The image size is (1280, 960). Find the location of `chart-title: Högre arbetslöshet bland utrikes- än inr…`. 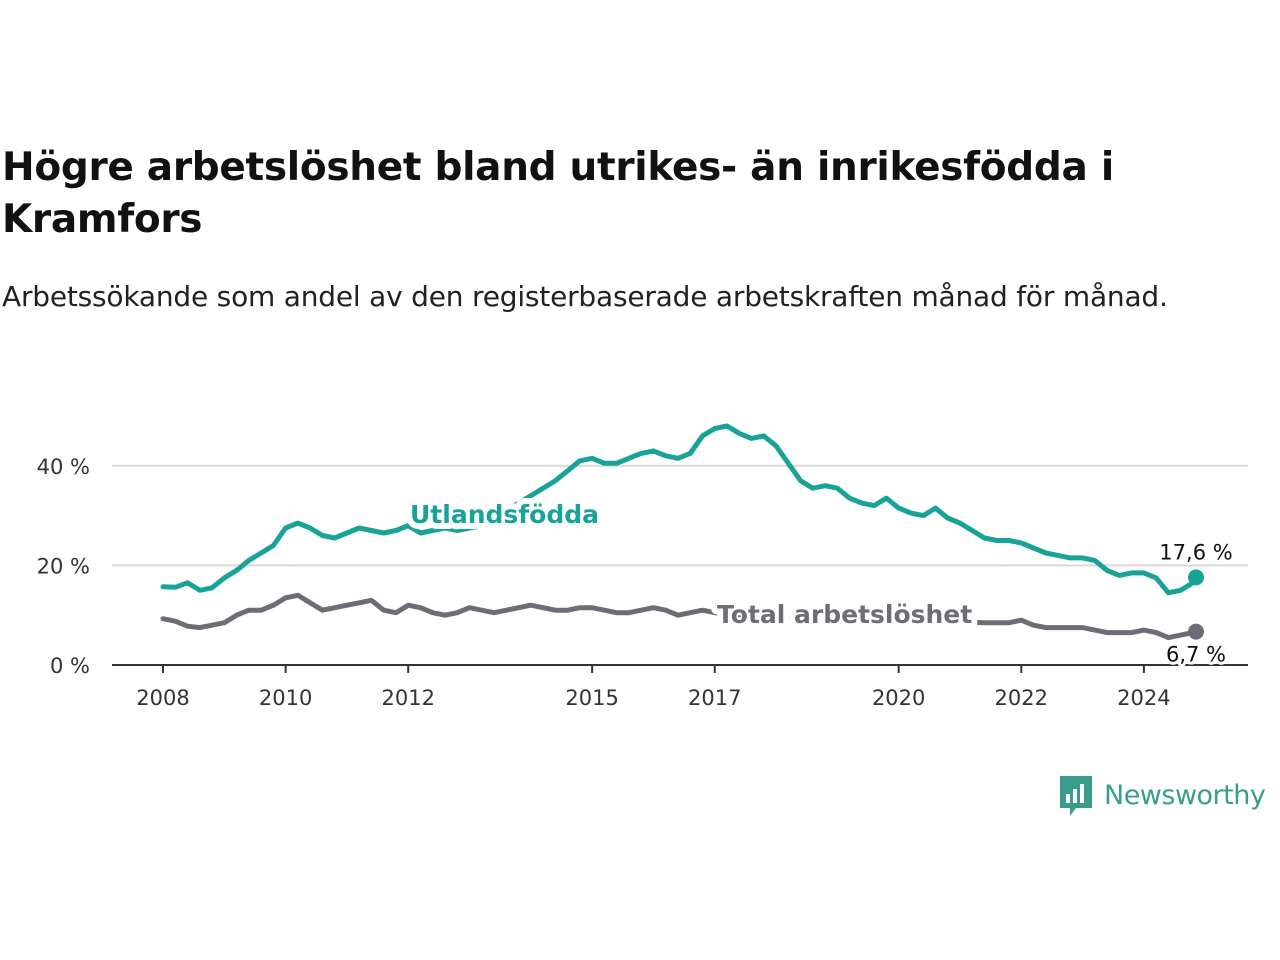

chart-title: Högre arbetslöshet bland utrikes- än inr… is located at coordinates (558, 193).